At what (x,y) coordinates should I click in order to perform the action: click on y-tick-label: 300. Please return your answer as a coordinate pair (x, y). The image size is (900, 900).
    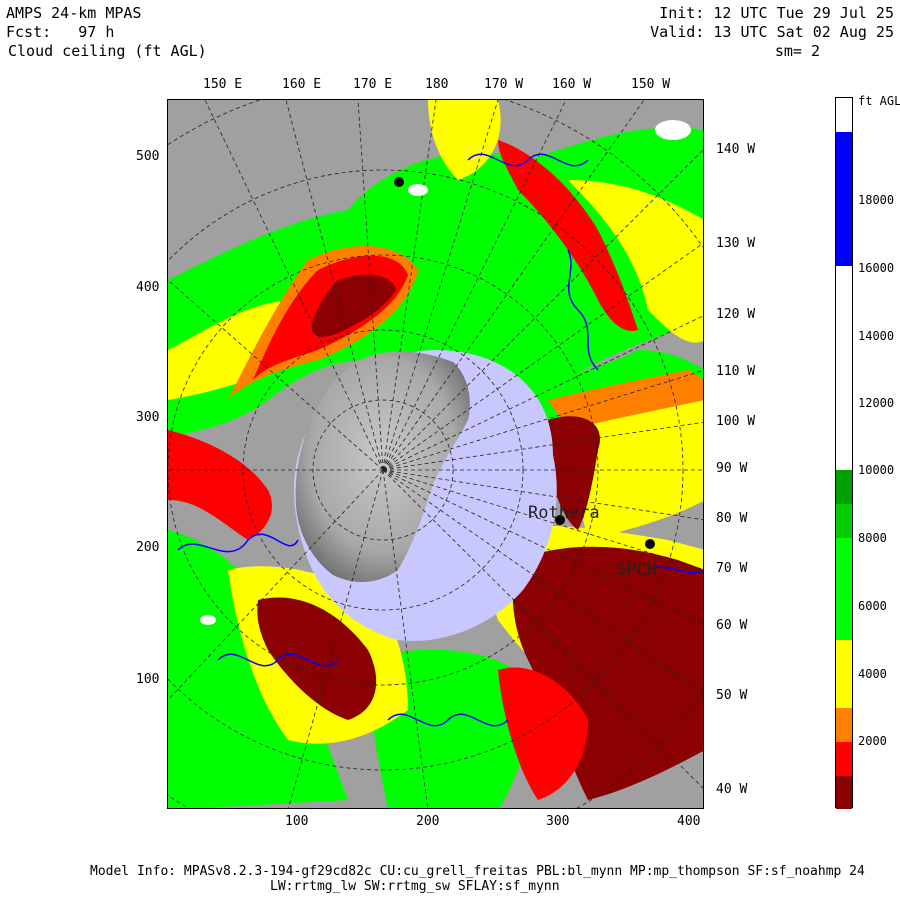
    Looking at the image, I should click on (148, 417).